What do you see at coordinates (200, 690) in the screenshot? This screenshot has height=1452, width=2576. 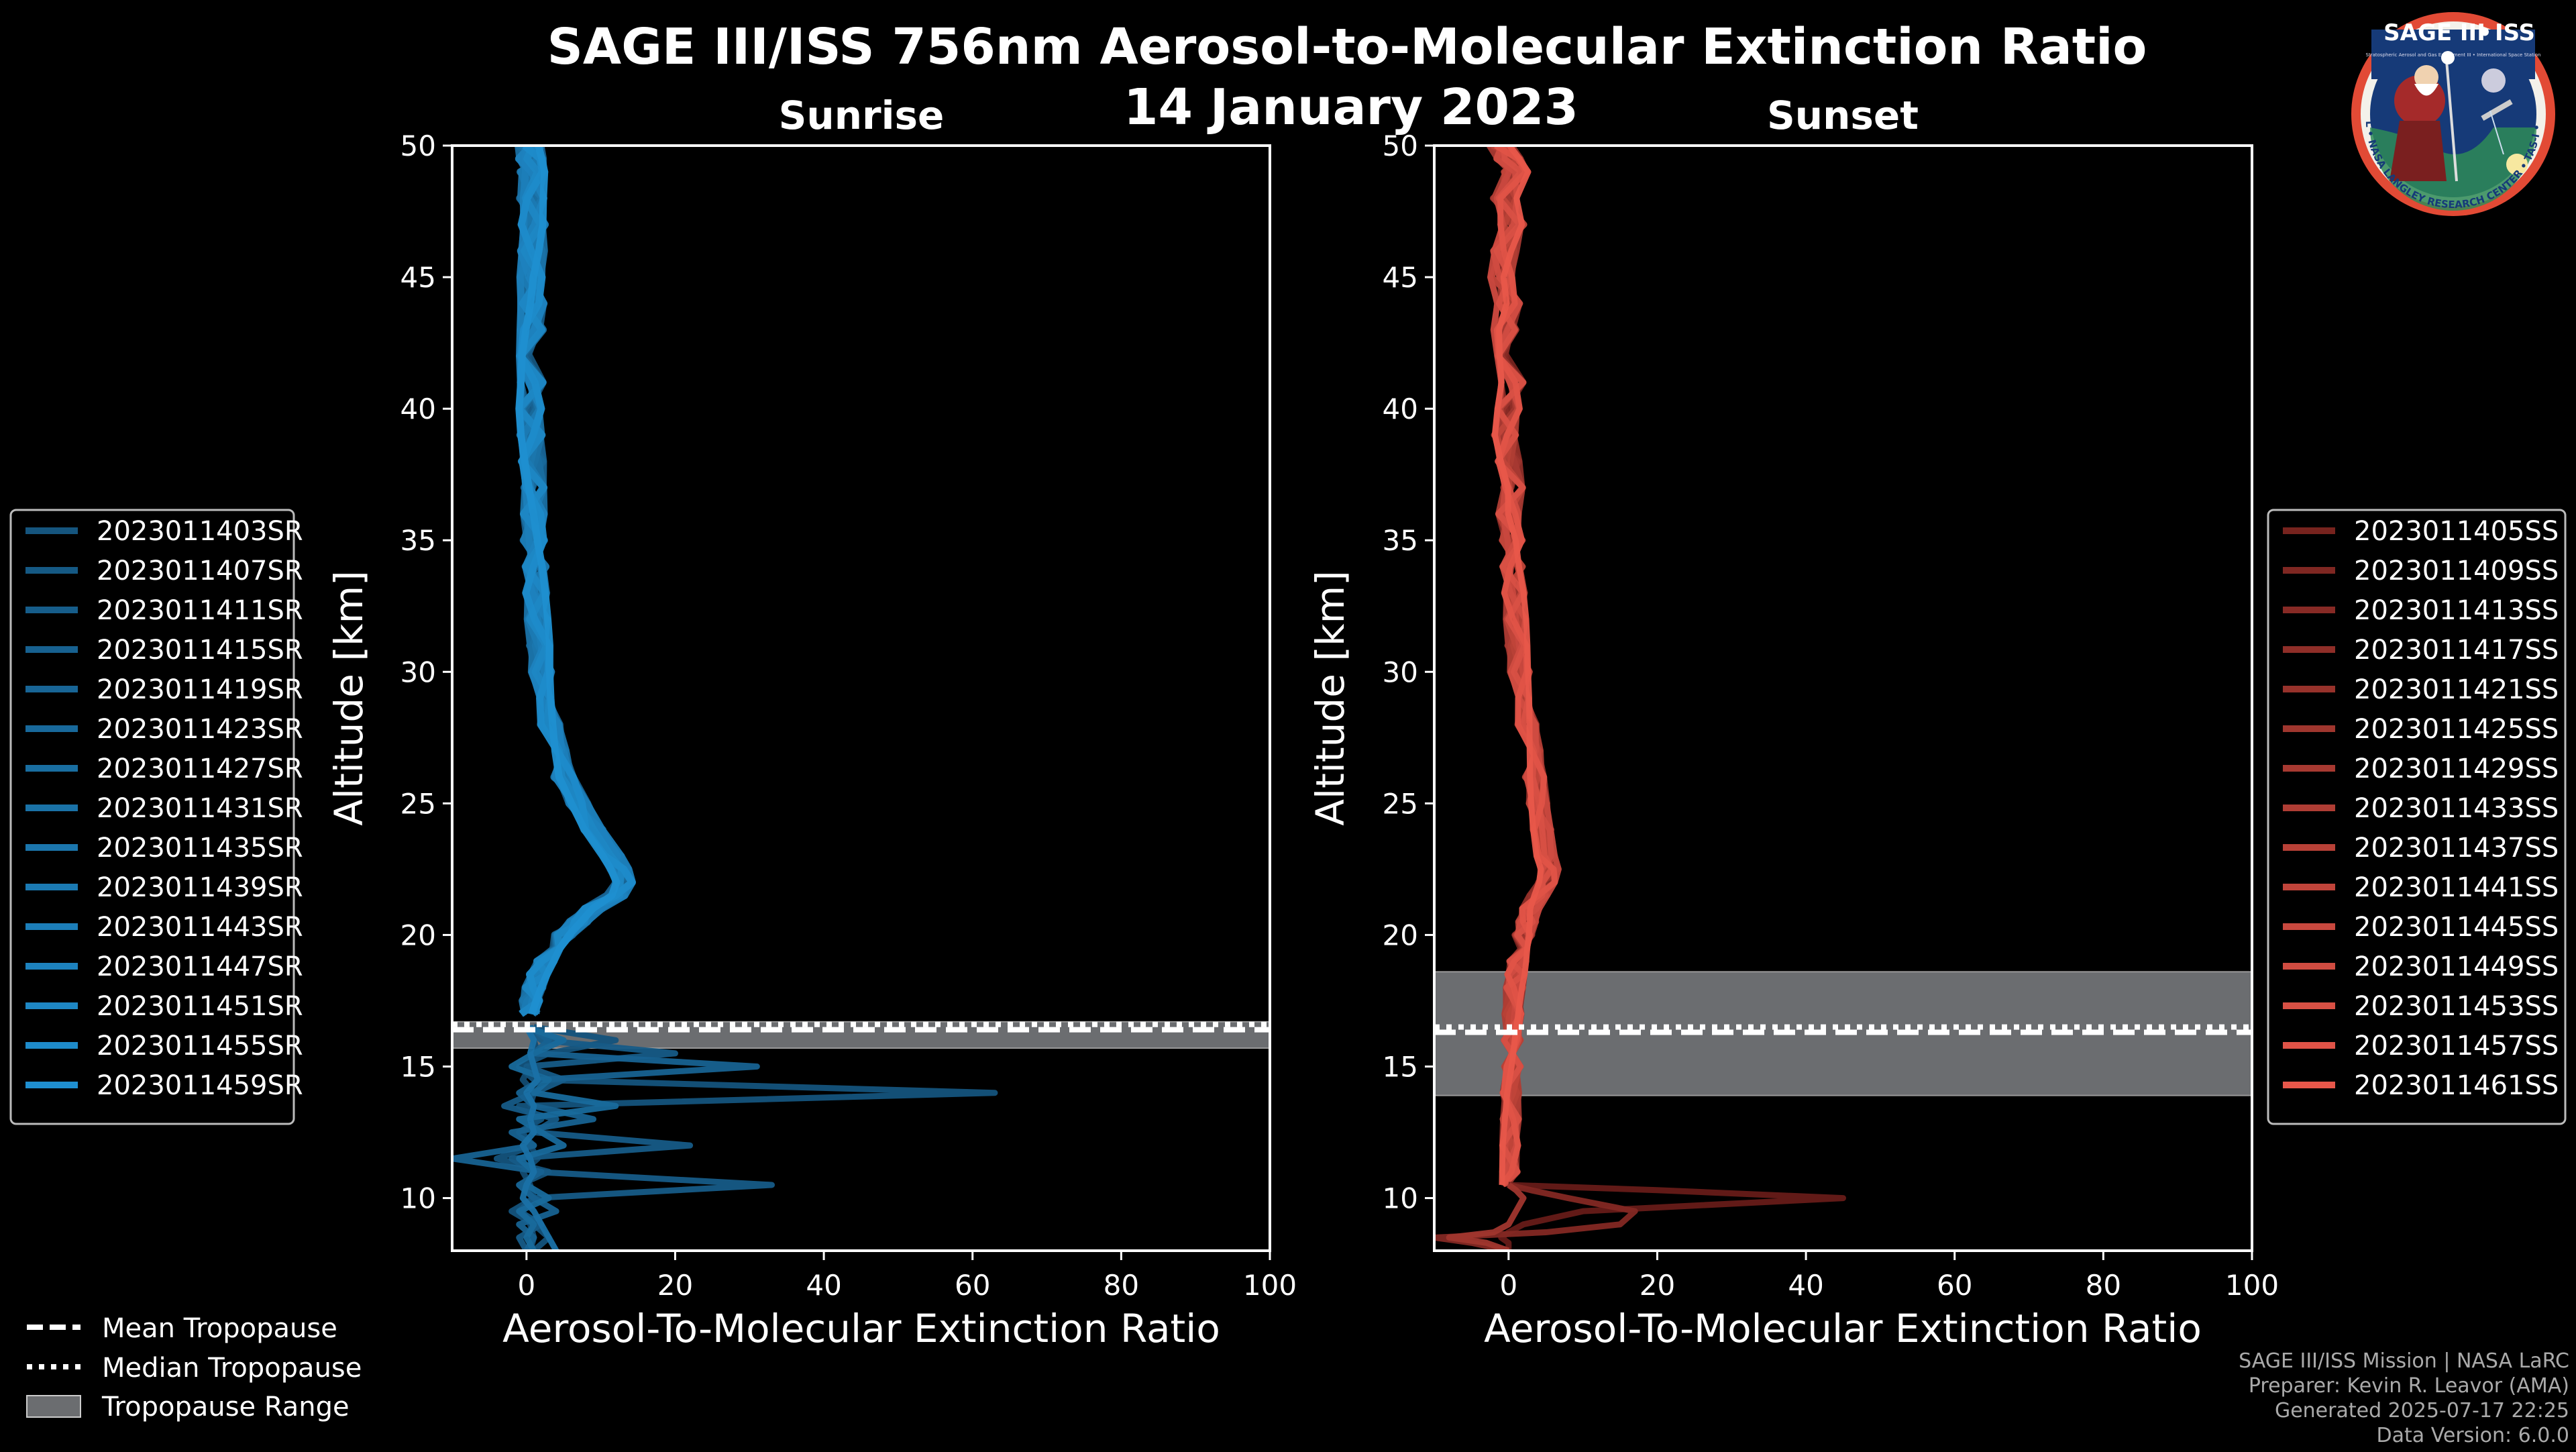 I see `legend-item-label: 2023011419SR` at bounding box center [200, 690].